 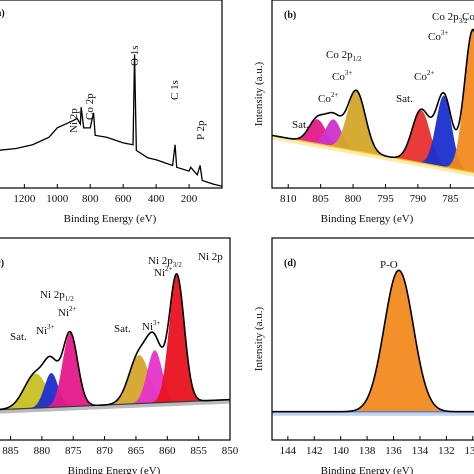 I want to click on annotation: P-O, so click(x=389, y=265).